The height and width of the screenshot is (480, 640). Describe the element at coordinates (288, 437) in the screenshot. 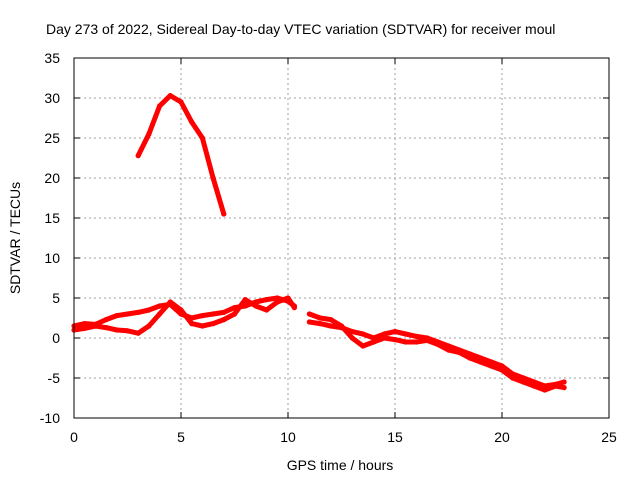

I see `x-tick-label: 10` at that location.